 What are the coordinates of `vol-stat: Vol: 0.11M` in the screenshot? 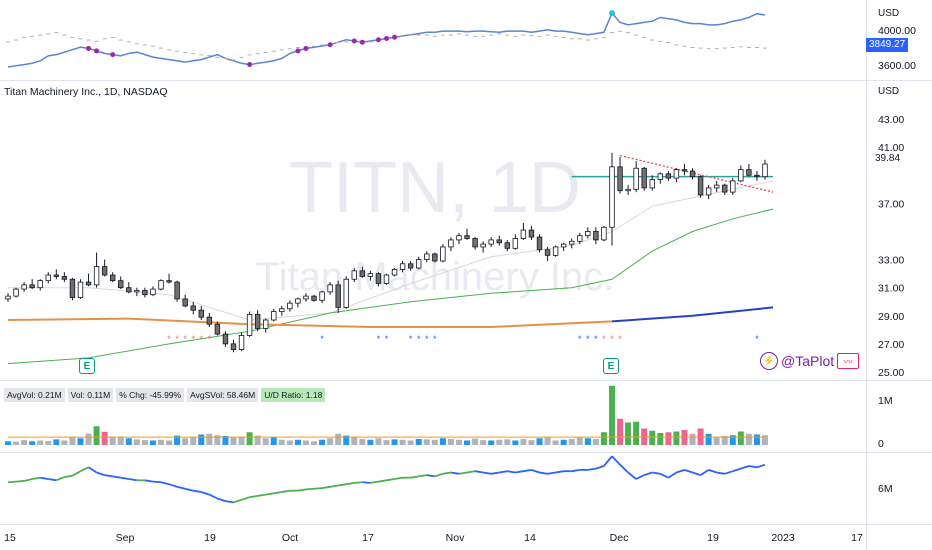 It's located at (90, 395).